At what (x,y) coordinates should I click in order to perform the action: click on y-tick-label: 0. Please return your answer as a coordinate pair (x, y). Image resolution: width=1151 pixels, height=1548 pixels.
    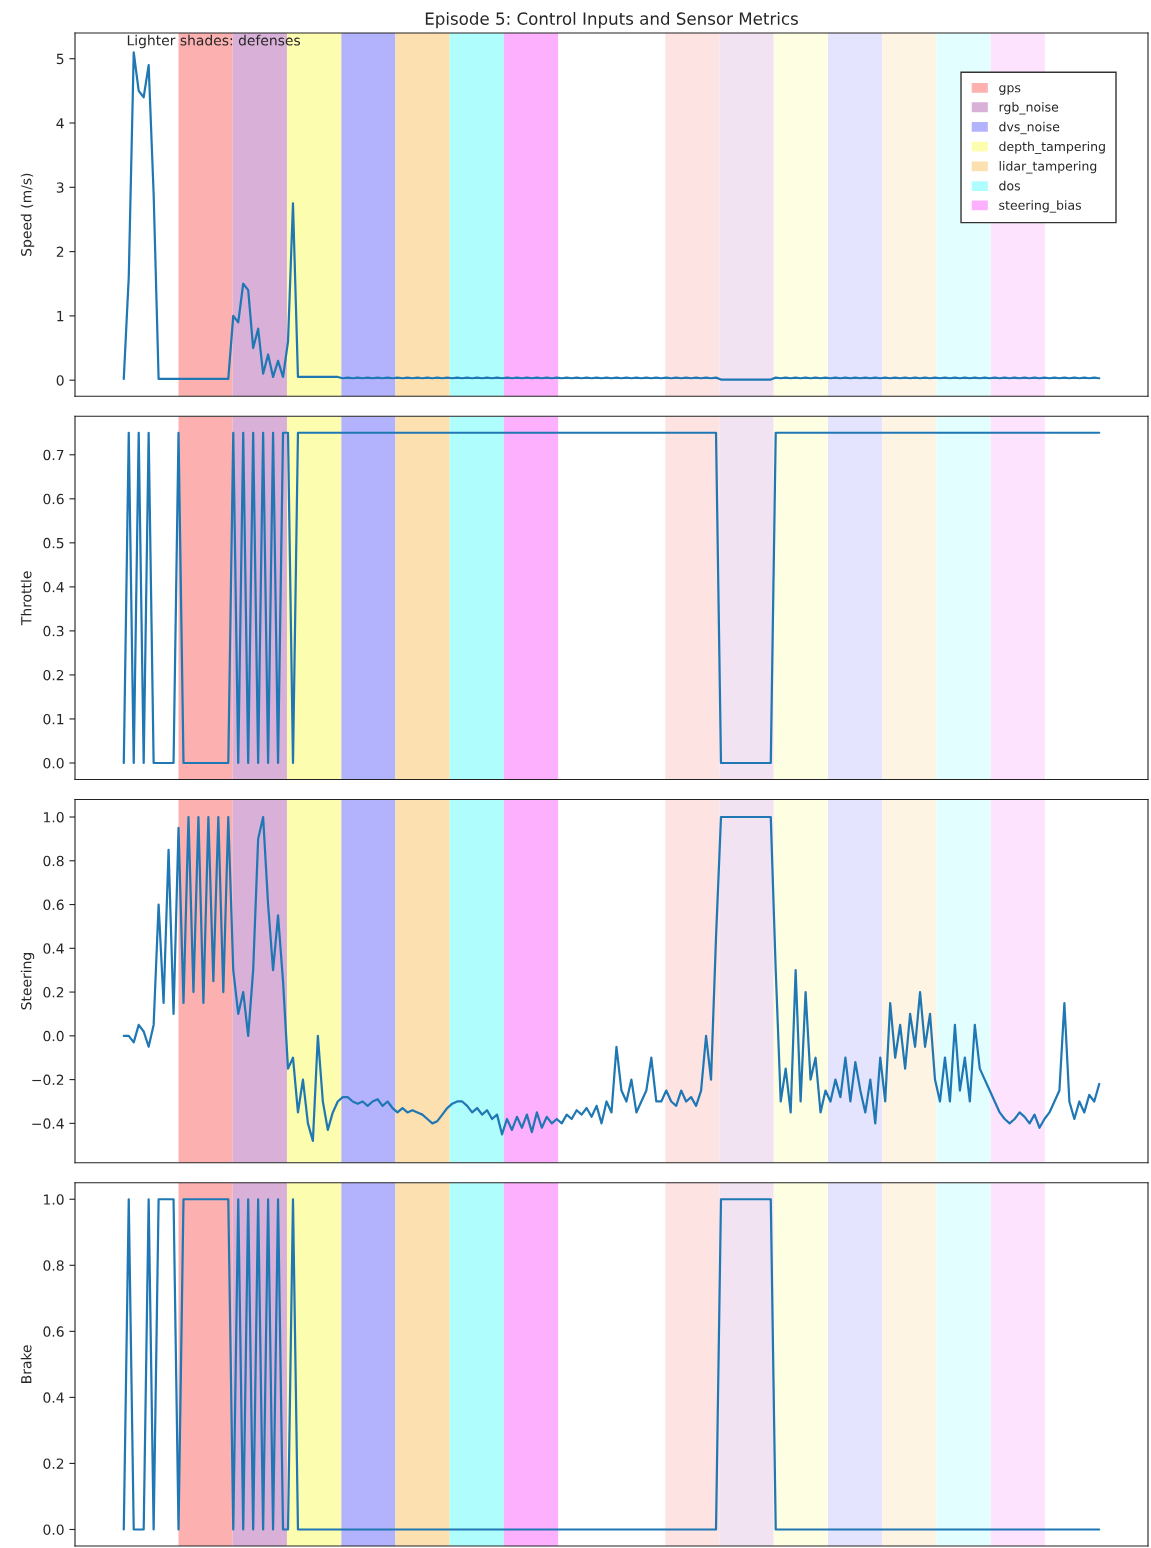
    Looking at the image, I should click on (60, 380).